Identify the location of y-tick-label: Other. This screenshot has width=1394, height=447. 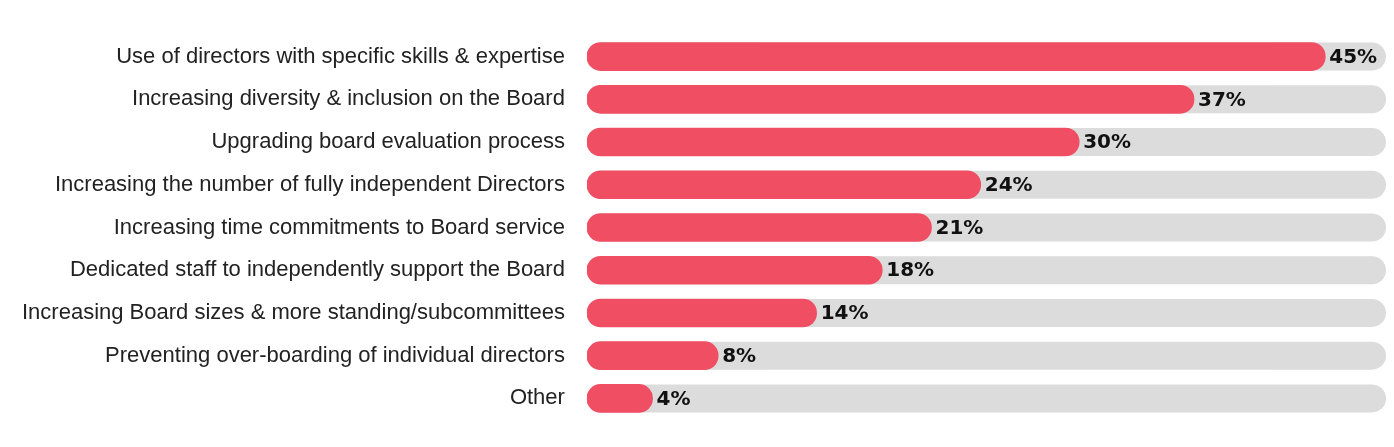
(537, 397).